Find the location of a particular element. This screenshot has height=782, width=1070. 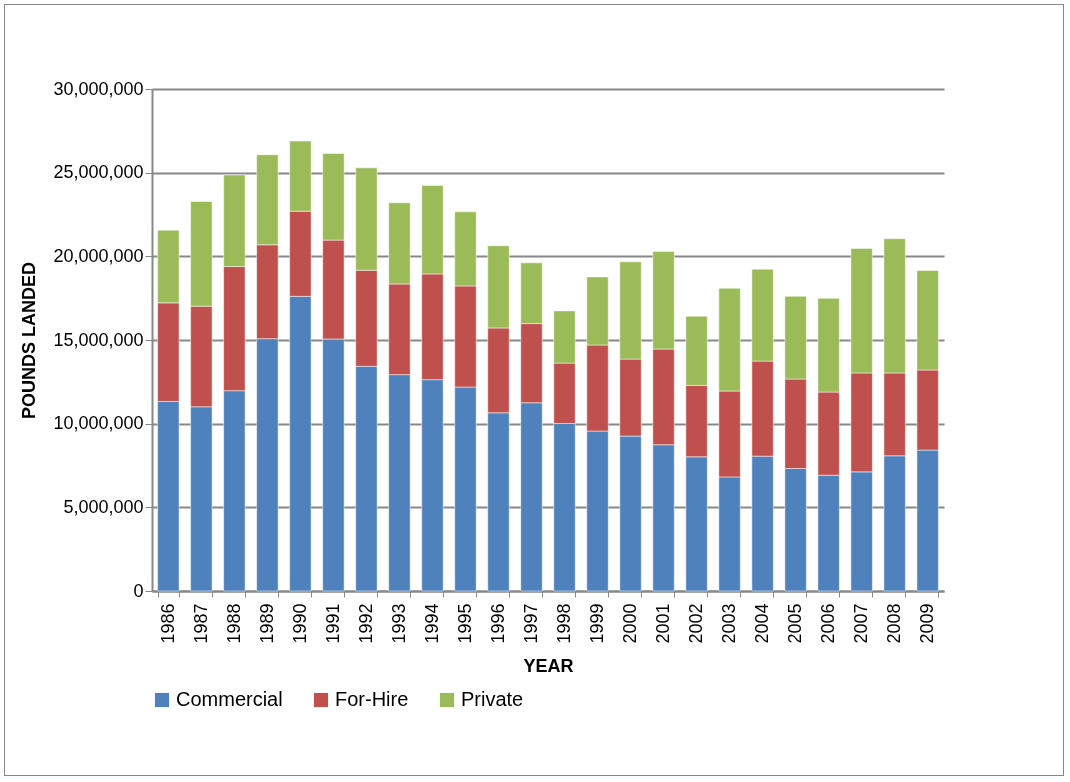

x-tick-label: 2006 is located at coordinates (828, 623).